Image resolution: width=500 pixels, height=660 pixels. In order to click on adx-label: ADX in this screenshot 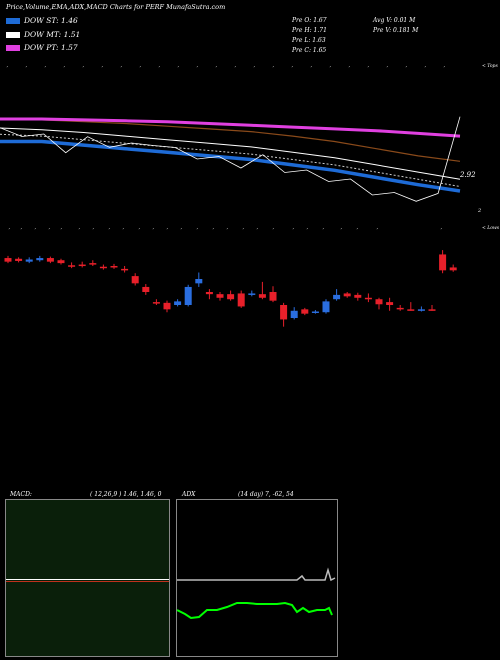, I will do `click(189, 494)`.